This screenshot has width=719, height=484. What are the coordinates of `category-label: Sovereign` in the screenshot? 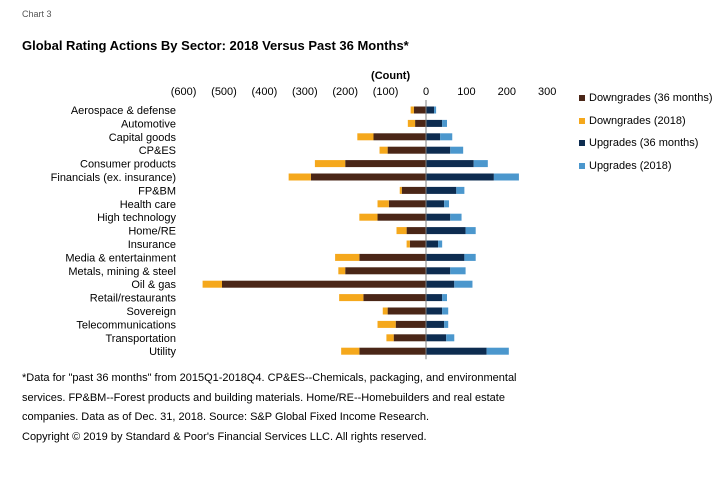 It's located at (151, 312).